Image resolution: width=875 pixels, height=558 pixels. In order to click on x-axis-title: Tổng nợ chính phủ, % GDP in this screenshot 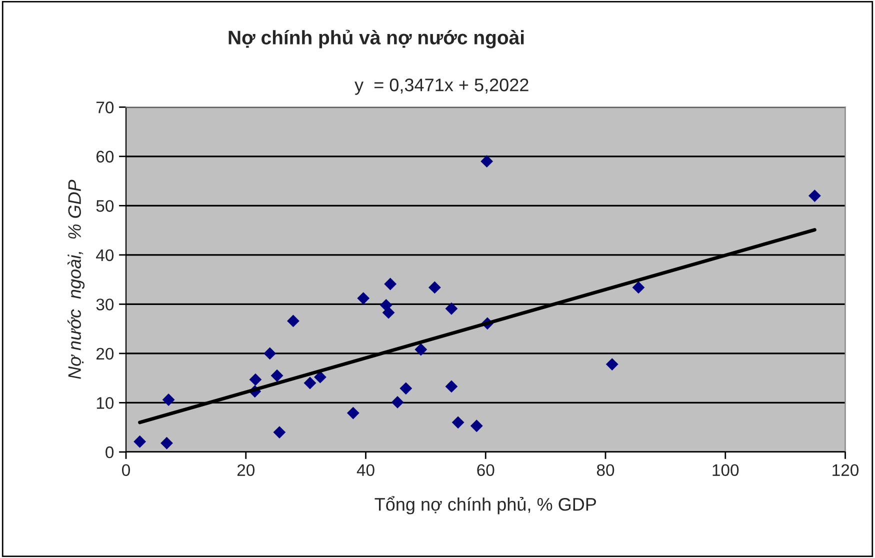, I will do `click(485, 505)`.